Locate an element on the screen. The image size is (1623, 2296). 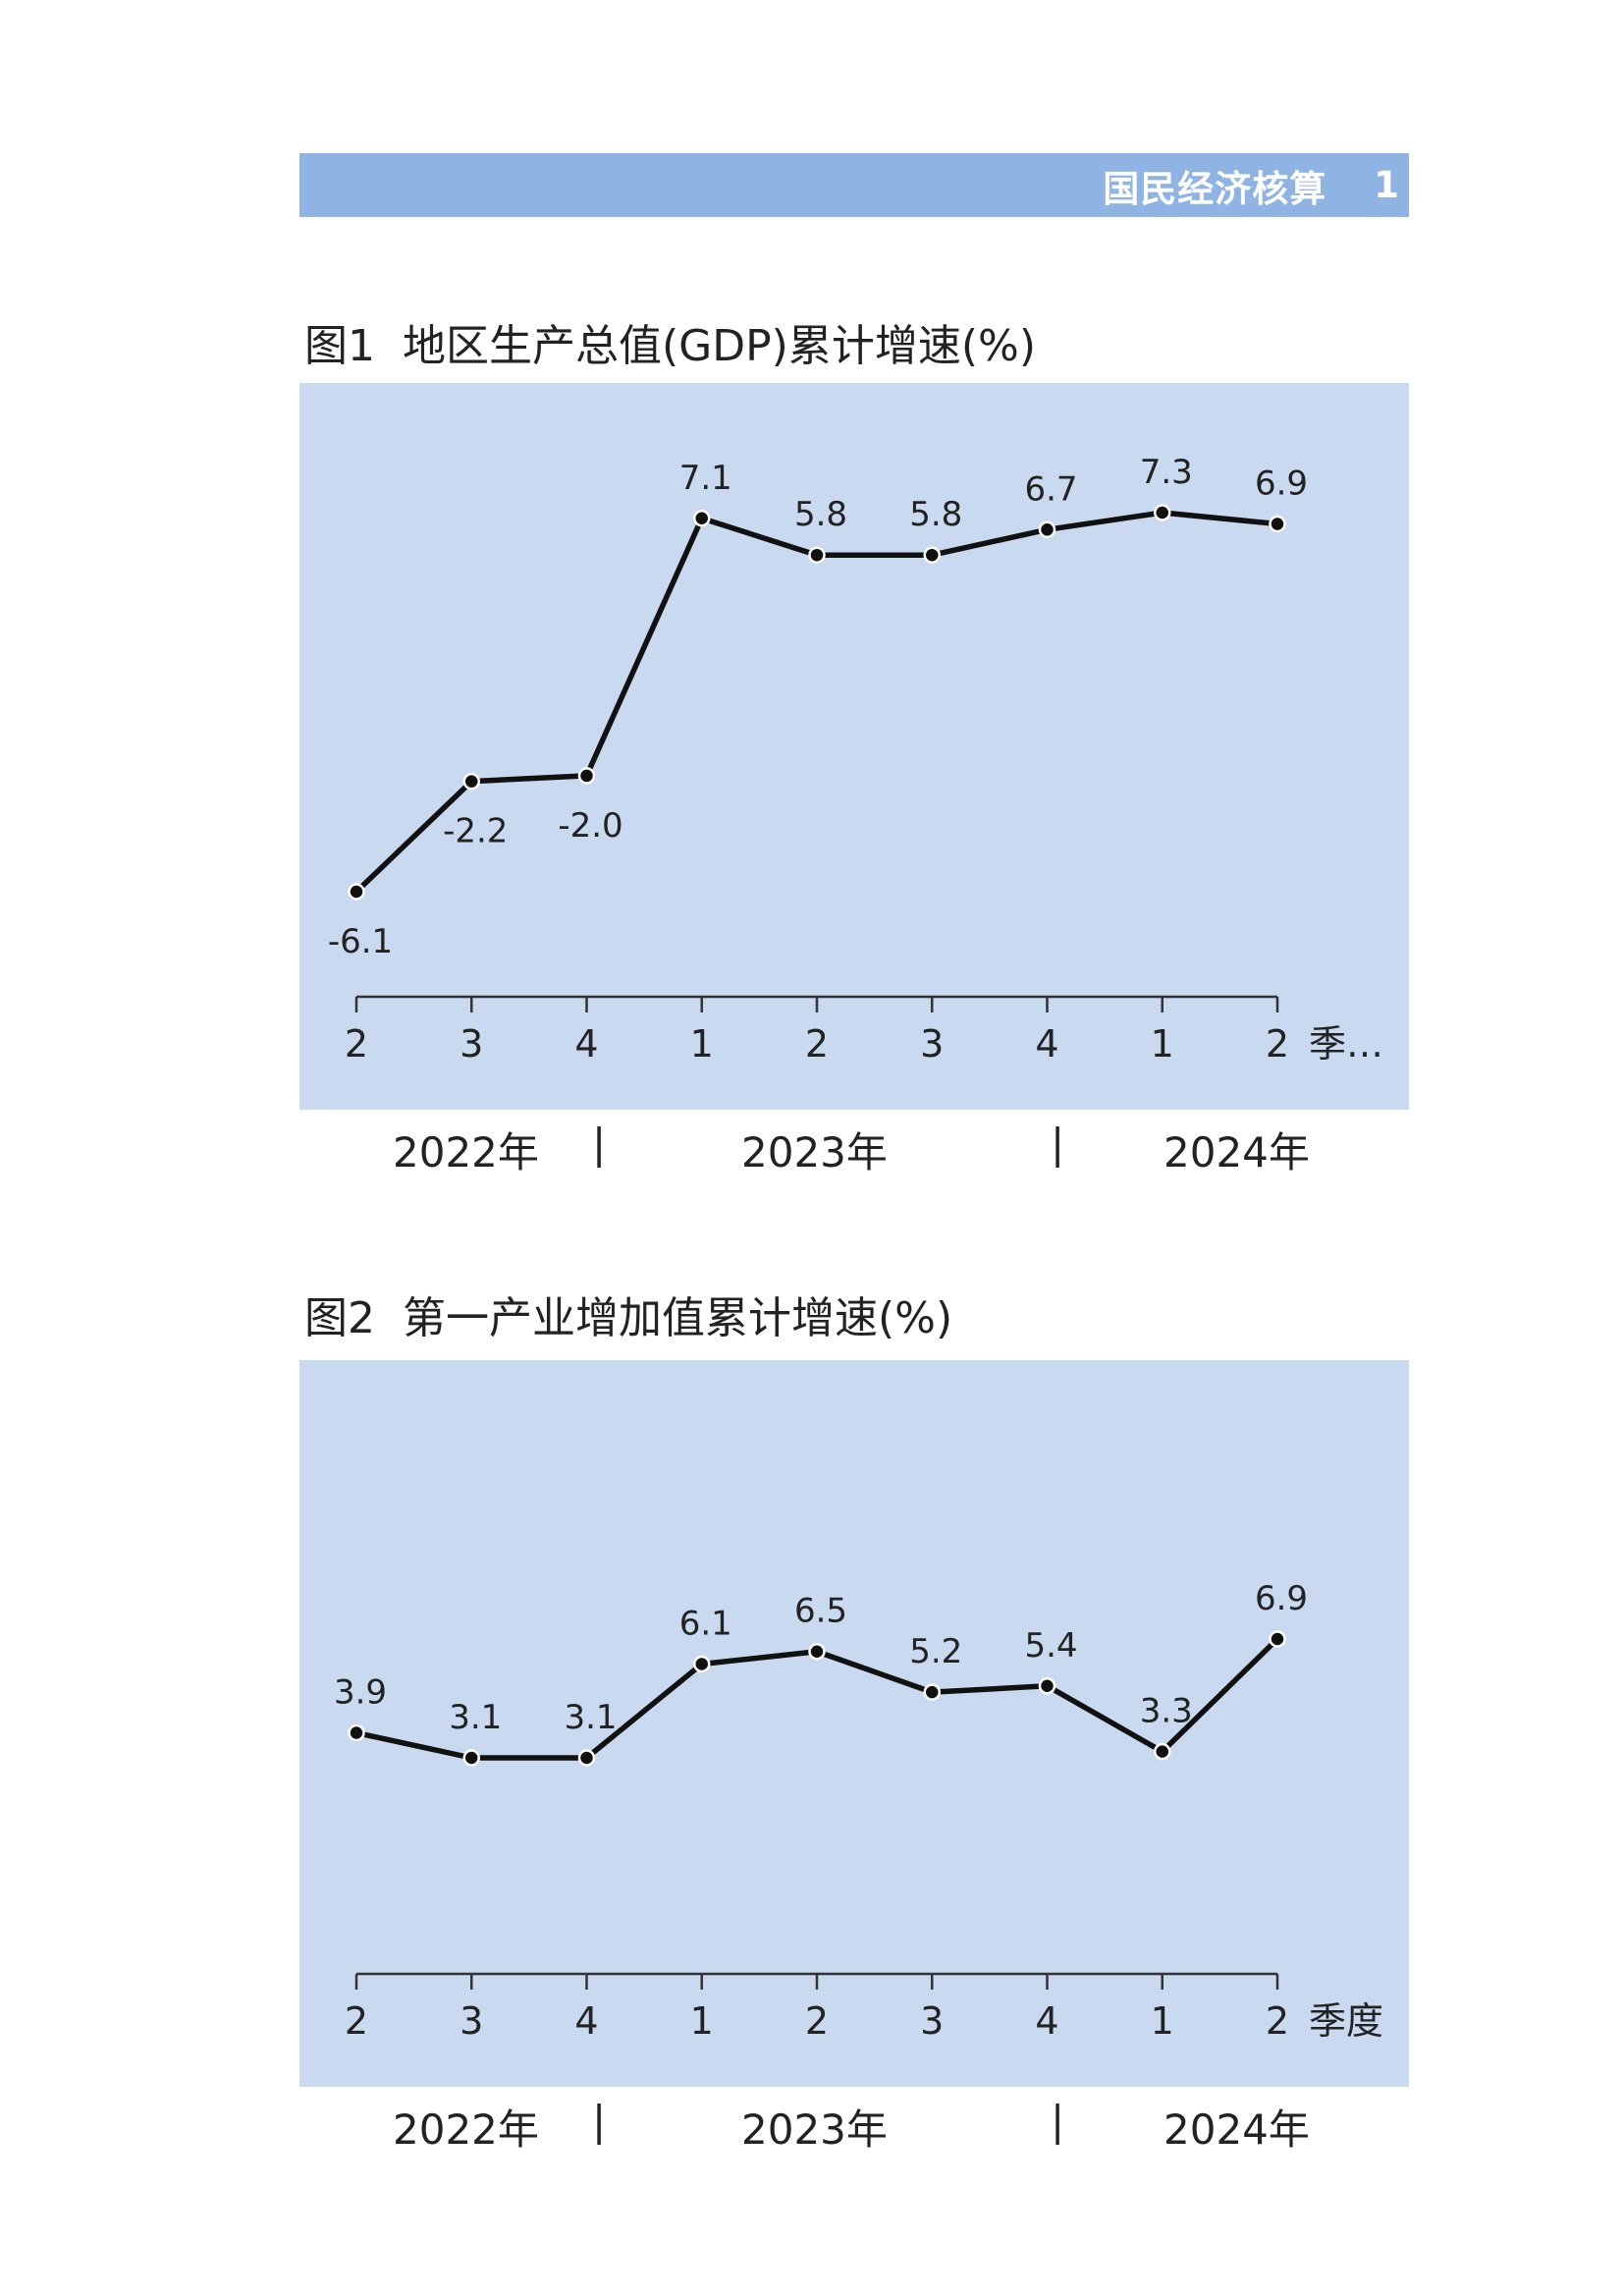
data-label: 5.4 is located at coordinates (1050, 1646).